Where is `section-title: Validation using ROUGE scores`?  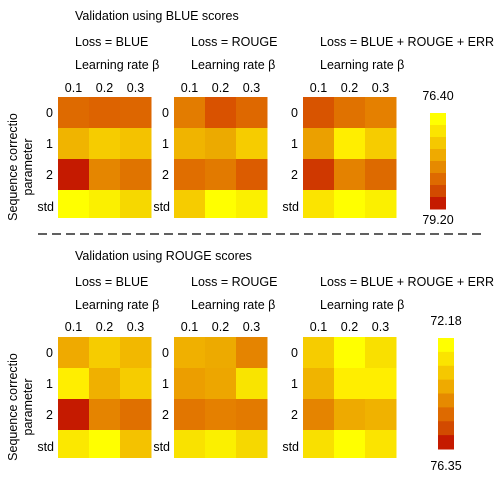 section-title: Validation using ROUGE scores is located at coordinates (163, 256).